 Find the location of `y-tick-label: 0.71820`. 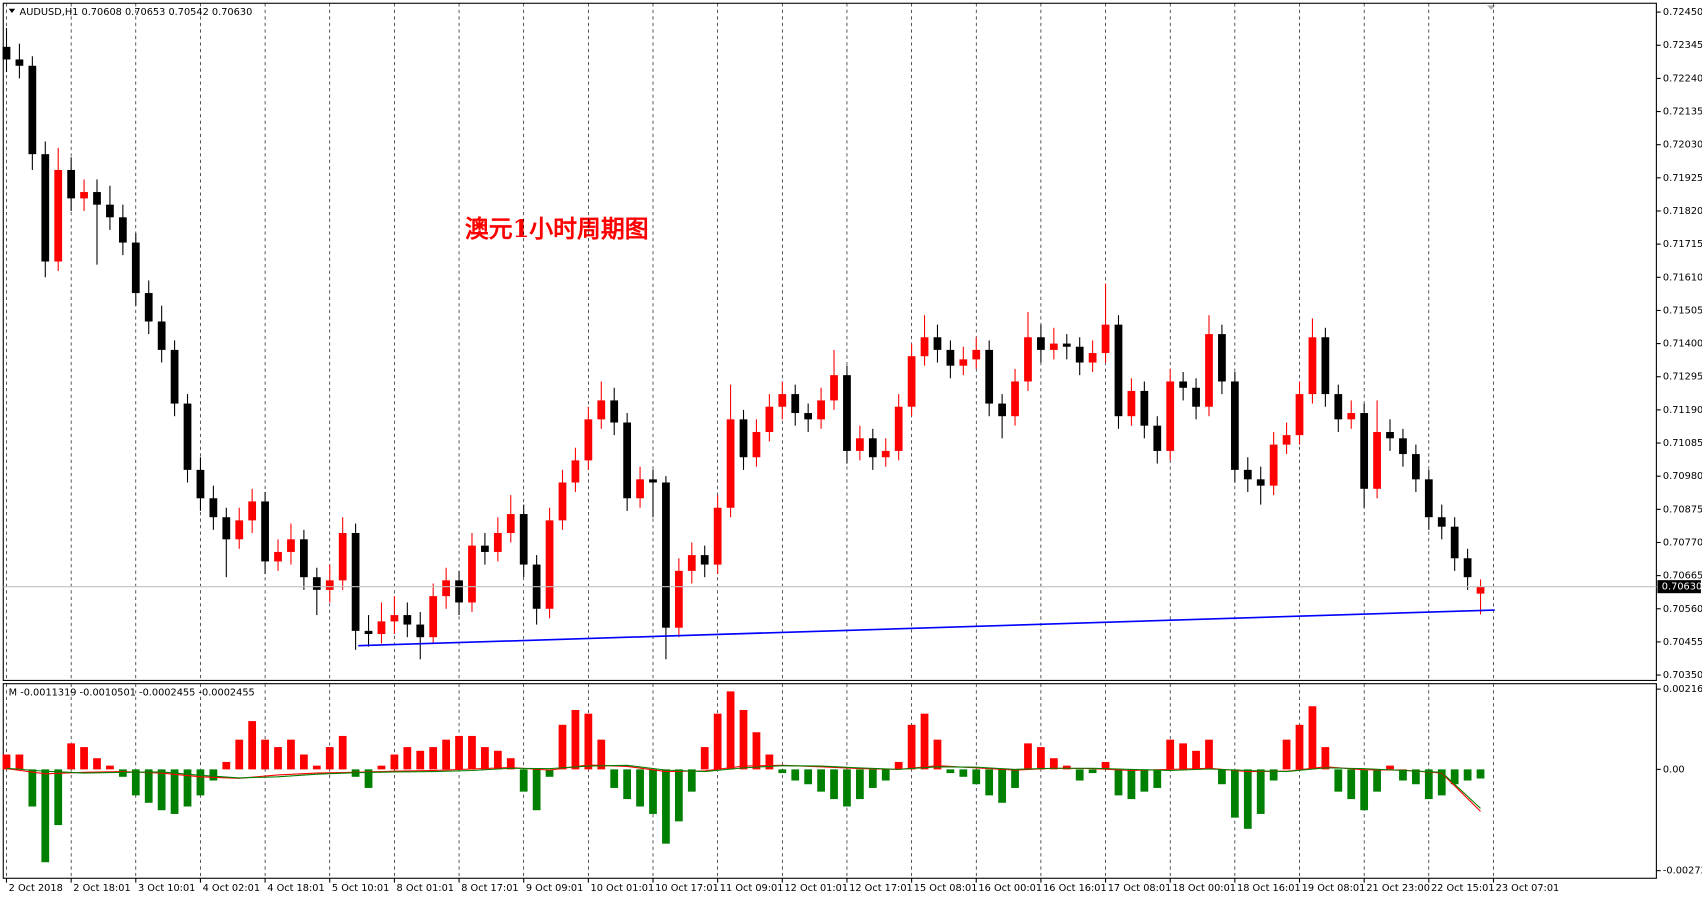

y-tick-label: 0.71820 is located at coordinates (1682, 211).